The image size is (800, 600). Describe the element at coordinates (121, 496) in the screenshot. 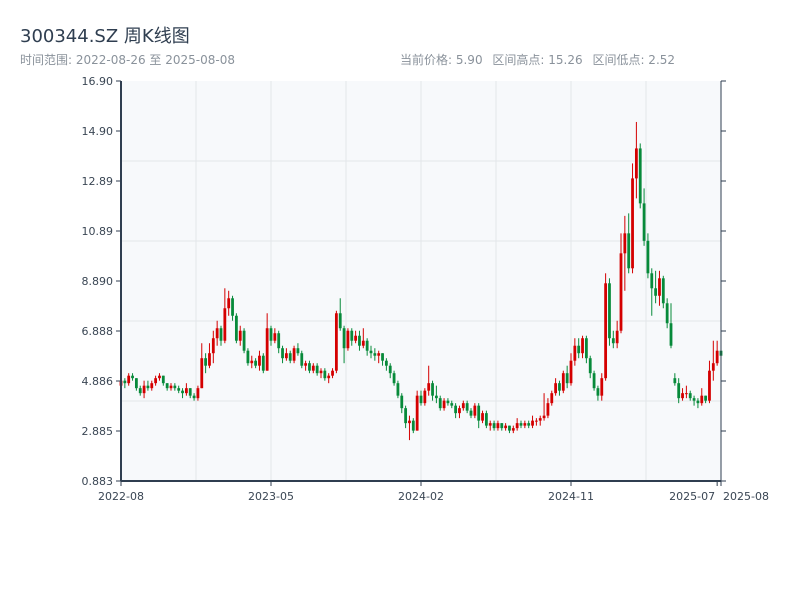

I see `x-tick-label: 2022-08` at that location.